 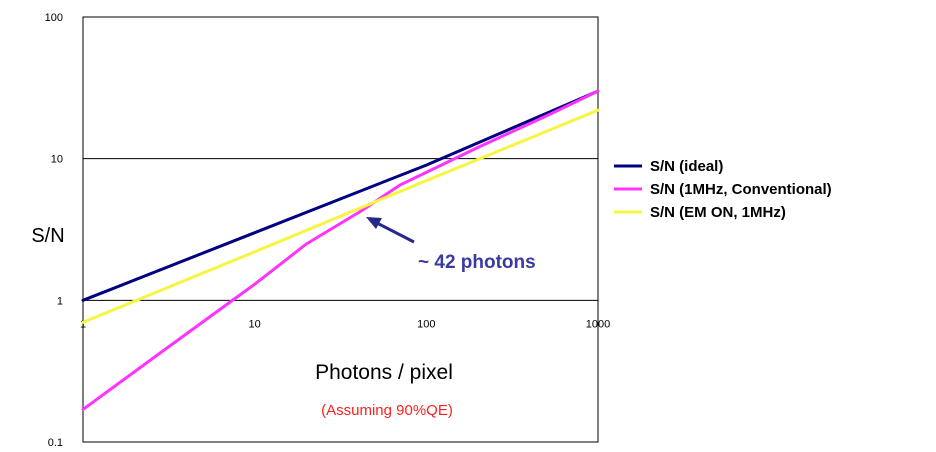 I want to click on y-tick-labels: 0.1 1 10 100, so click(x=54, y=230).